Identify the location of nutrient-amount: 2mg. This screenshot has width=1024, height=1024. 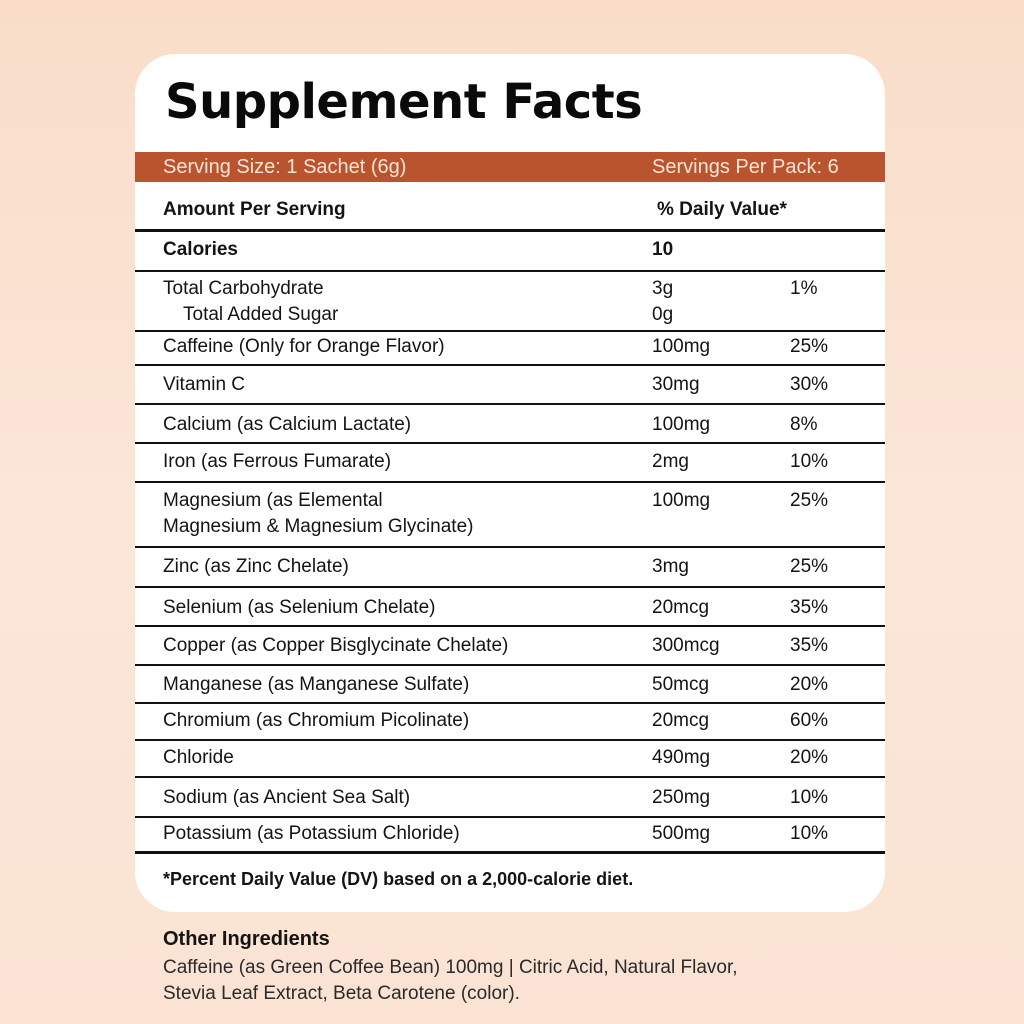
(670, 461).